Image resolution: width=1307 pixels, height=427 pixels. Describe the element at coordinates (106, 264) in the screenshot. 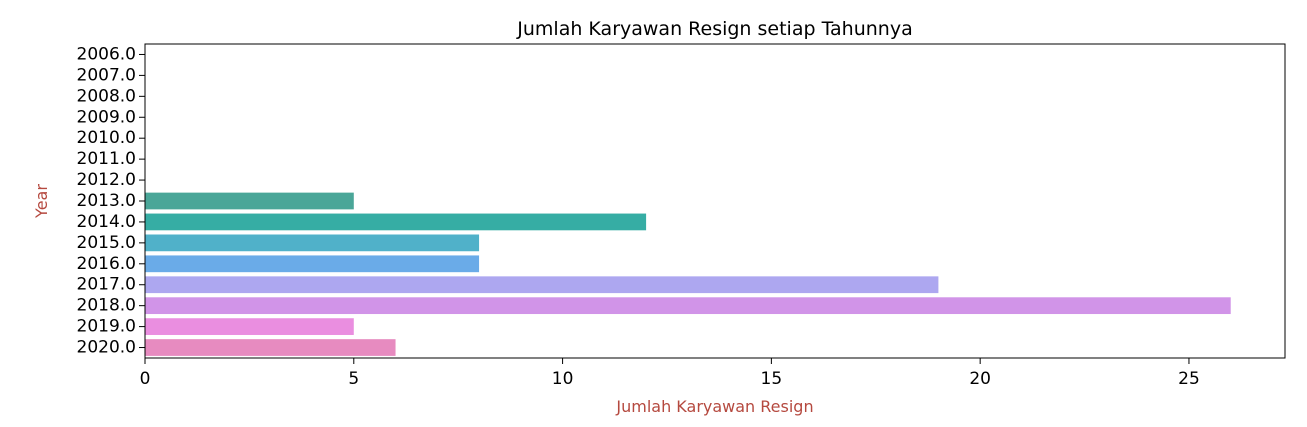

I see `y-tick-label: 2016.0` at that location.